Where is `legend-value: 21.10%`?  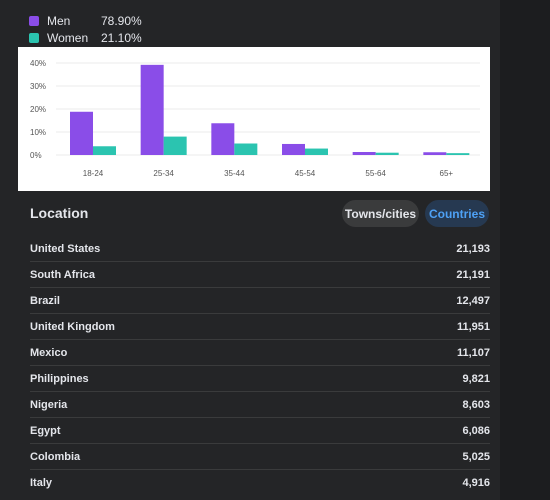
legend-value: 21.10% is located at coordinates (121, 37).